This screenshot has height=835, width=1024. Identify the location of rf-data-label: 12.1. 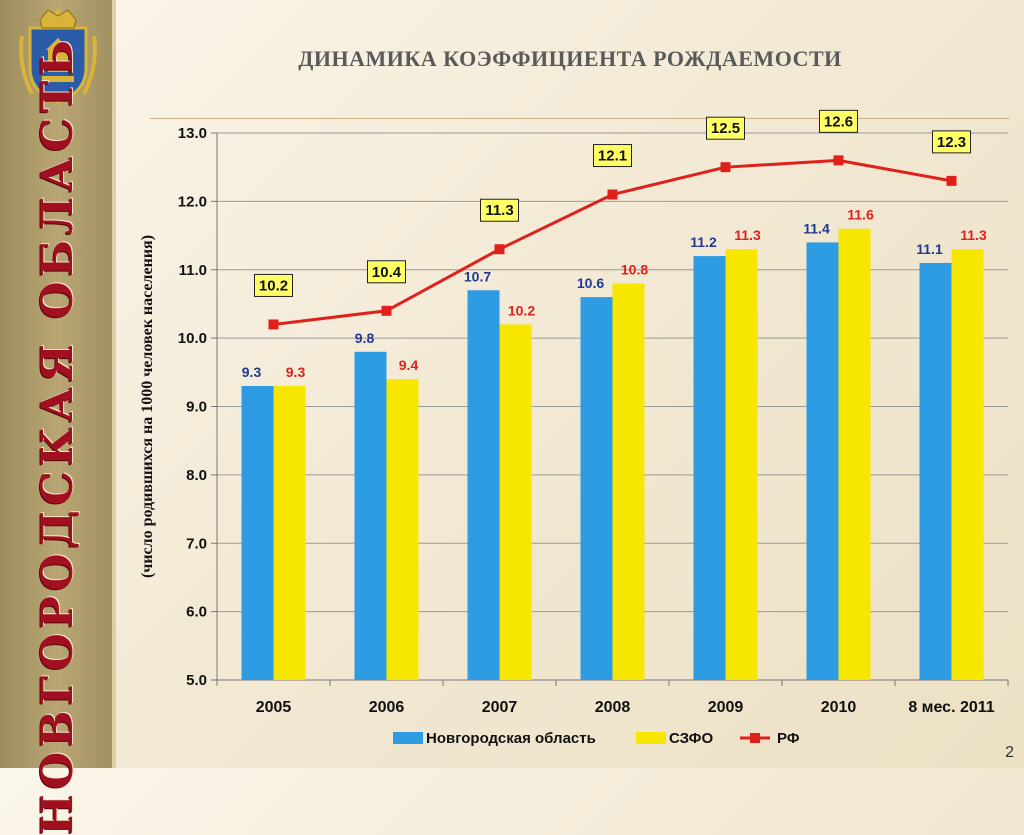
(612, 156).